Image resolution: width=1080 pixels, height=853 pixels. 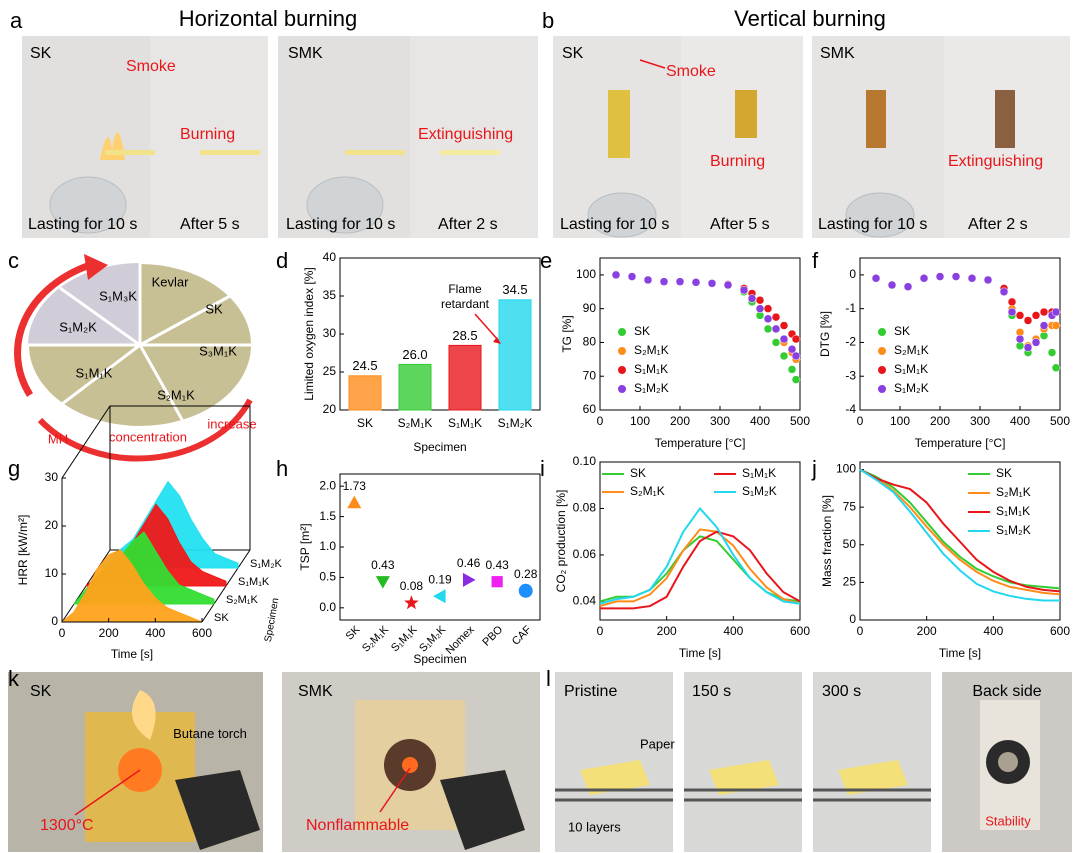 I want to click on value-label: 24.5, so click(x=364, y=365).